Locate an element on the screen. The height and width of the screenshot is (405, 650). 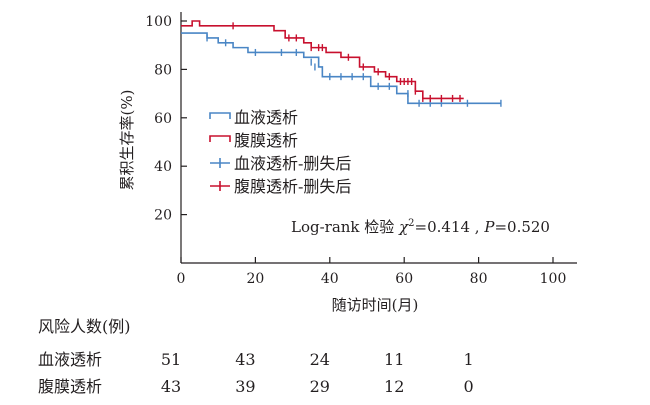
risk-count: 51 is located at coordinates (171, 359).